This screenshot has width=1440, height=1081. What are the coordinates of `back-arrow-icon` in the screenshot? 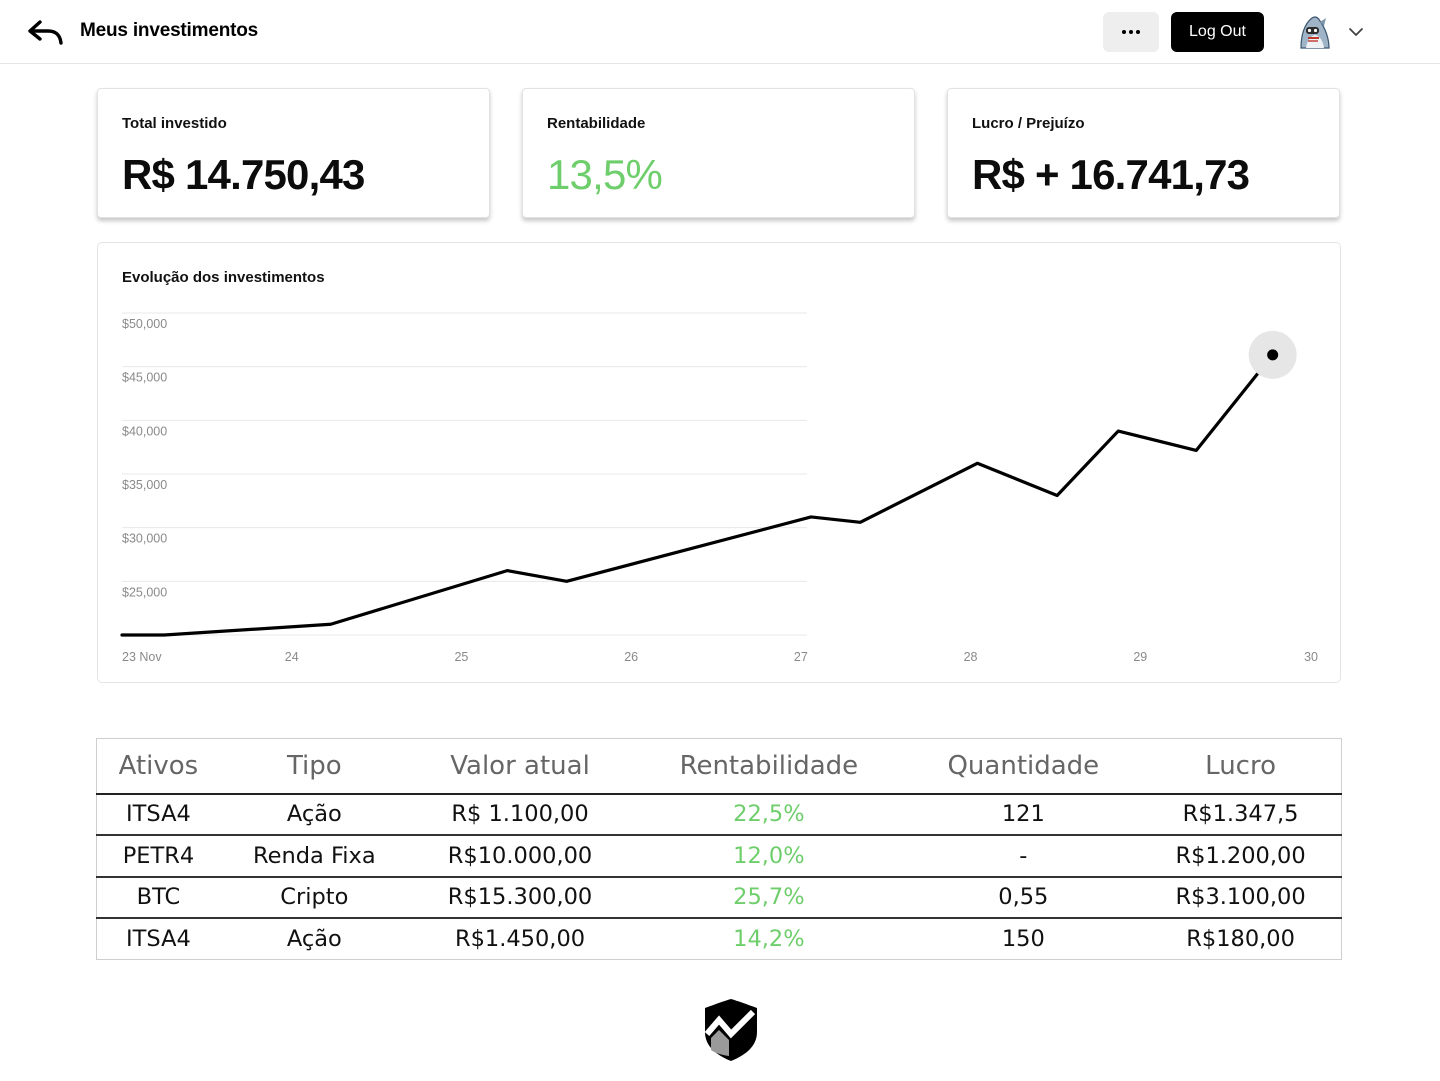 It's located at (45, 32).